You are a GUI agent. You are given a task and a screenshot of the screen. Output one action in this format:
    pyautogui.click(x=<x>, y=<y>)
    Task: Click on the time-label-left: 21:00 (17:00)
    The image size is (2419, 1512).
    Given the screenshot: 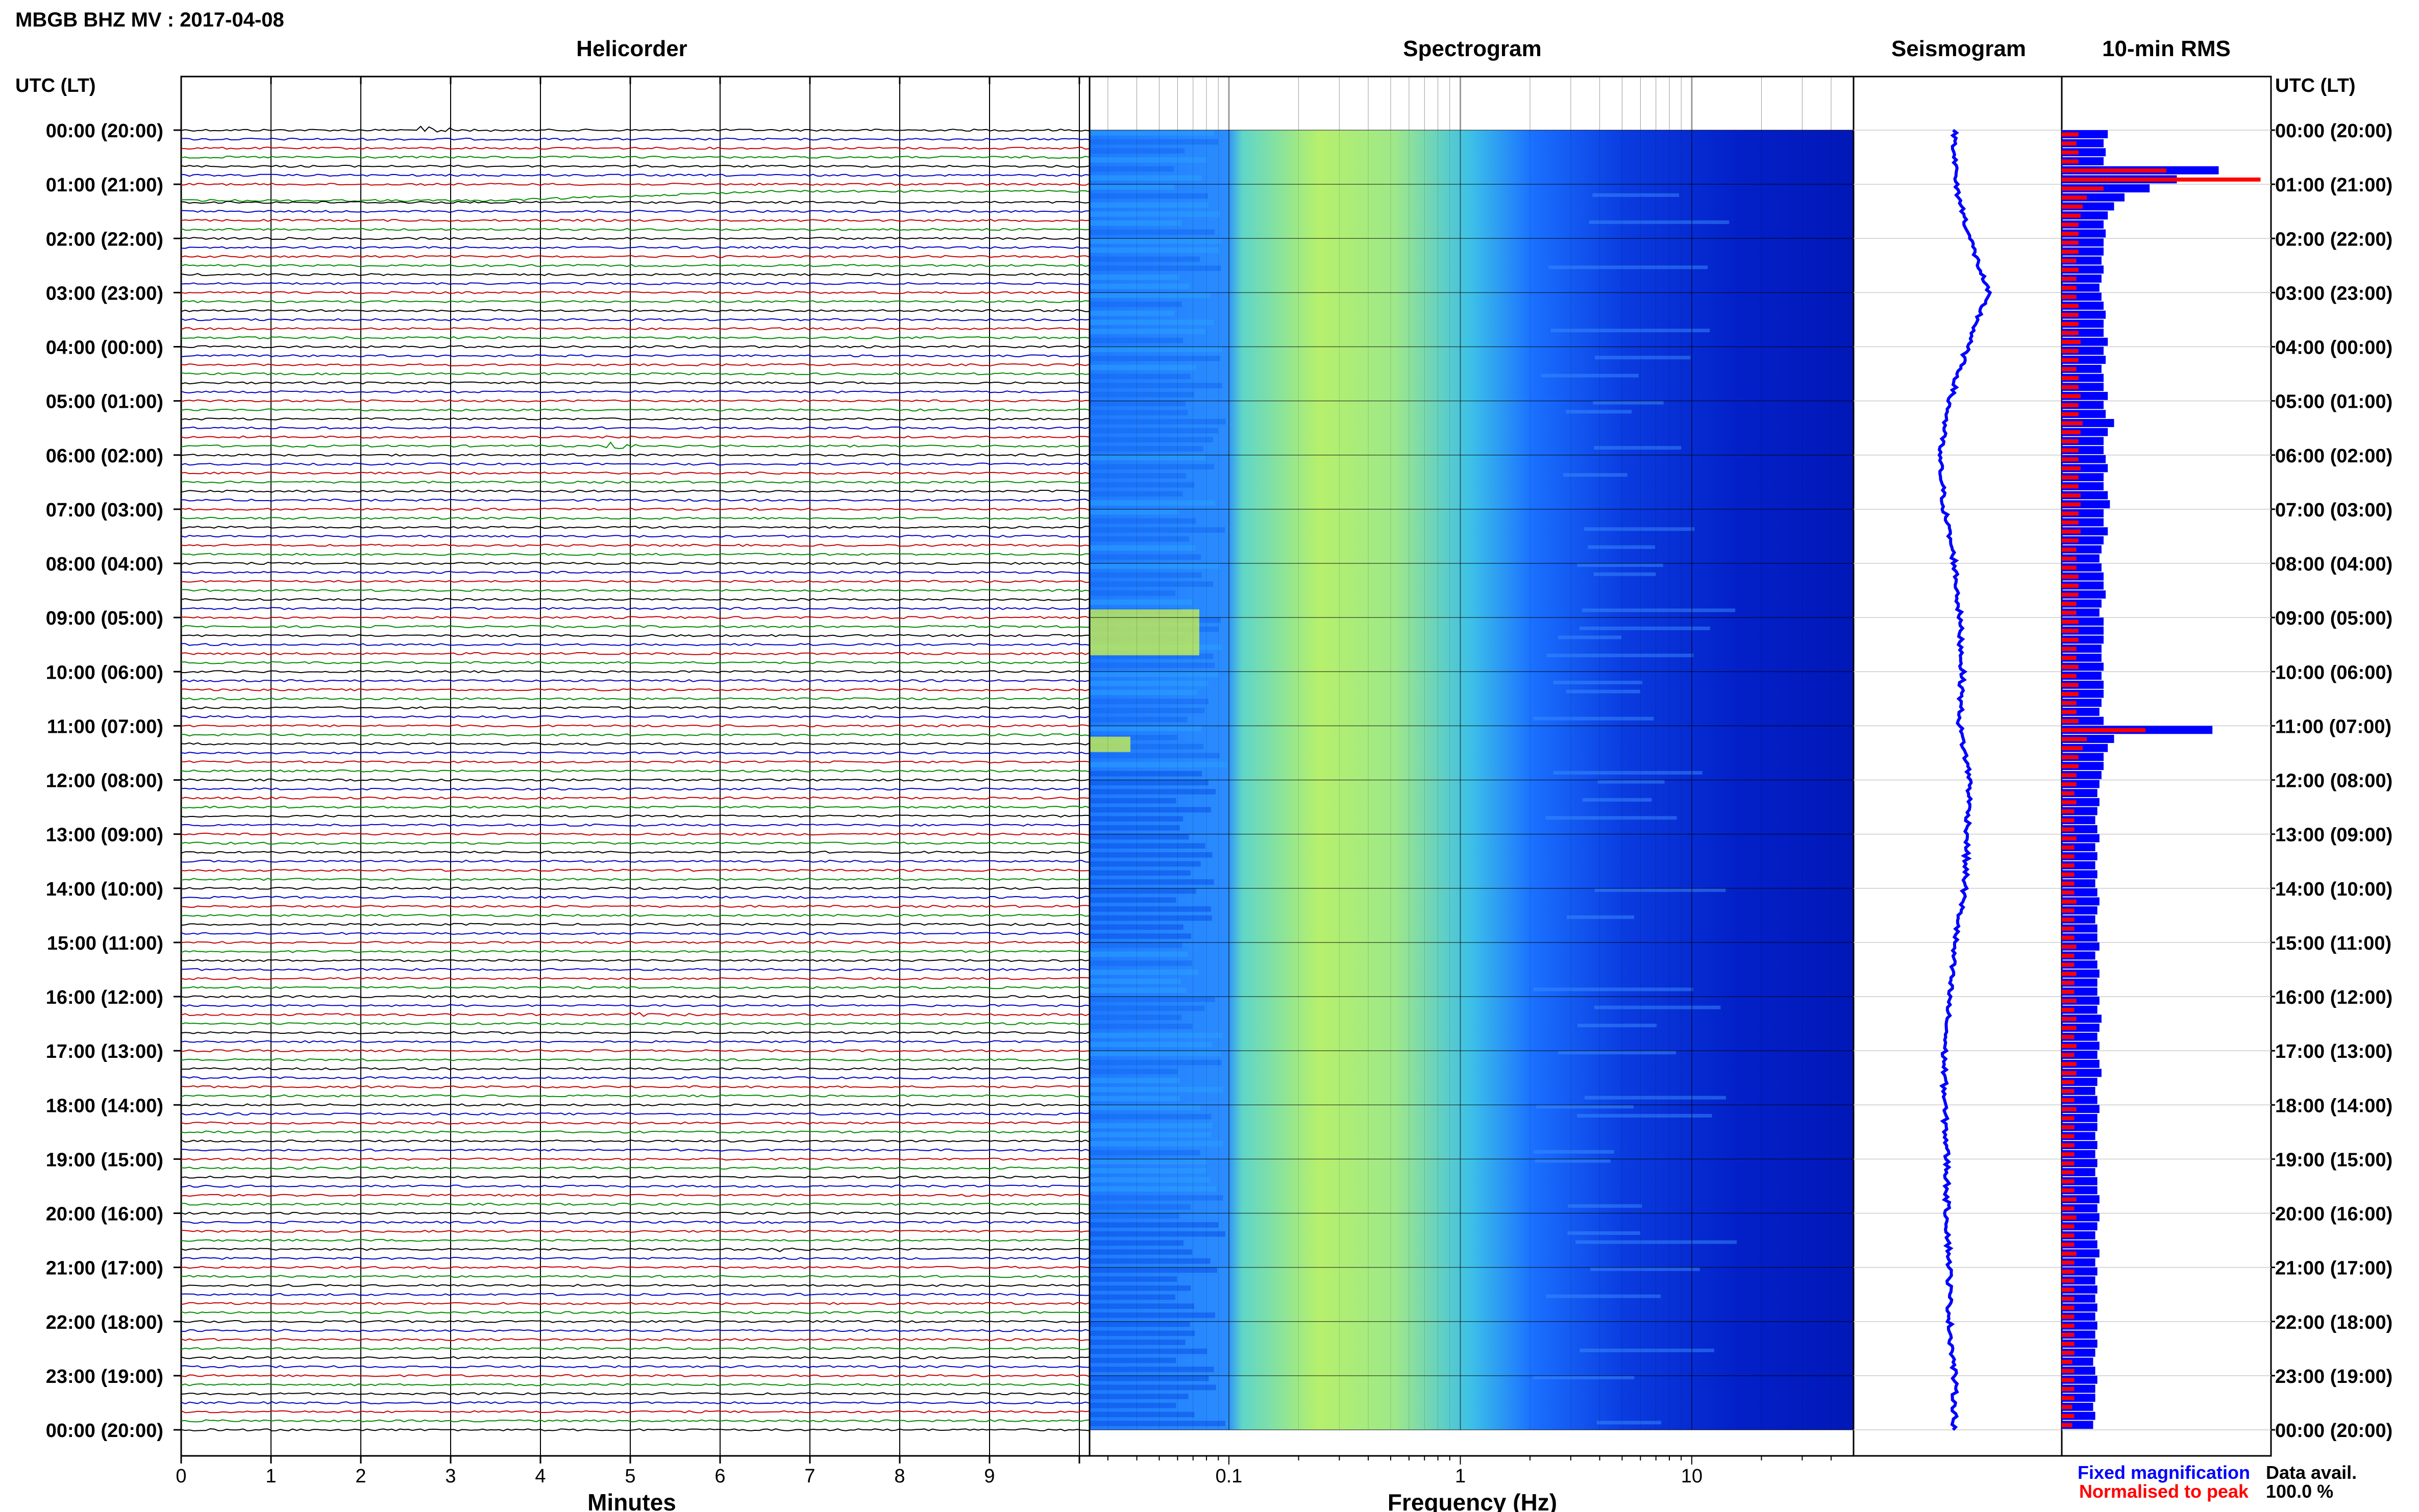 What is the action you would take?
    pyautogui.click(x=104, y=1268)
    